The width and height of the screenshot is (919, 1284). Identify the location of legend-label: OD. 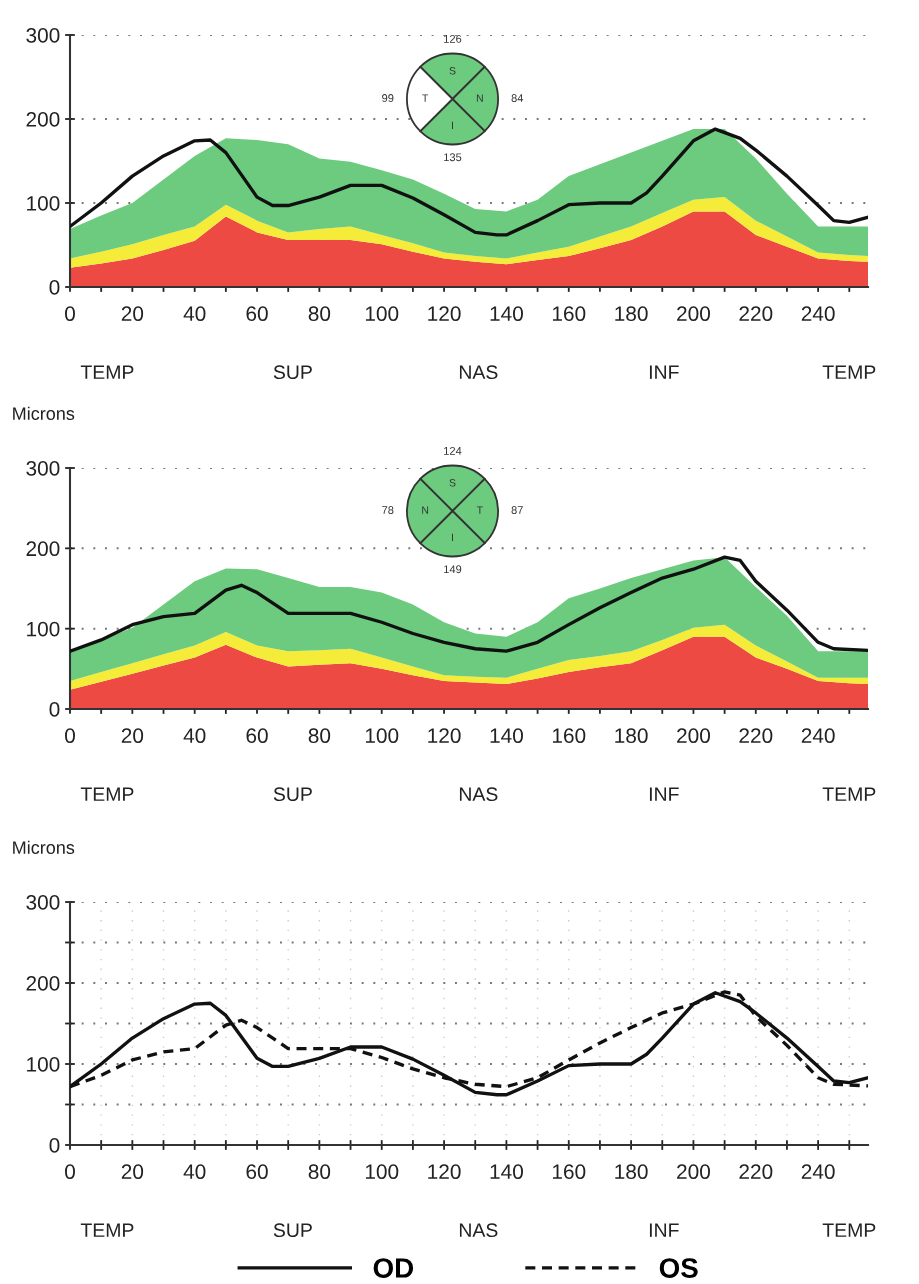
(393, 1268).